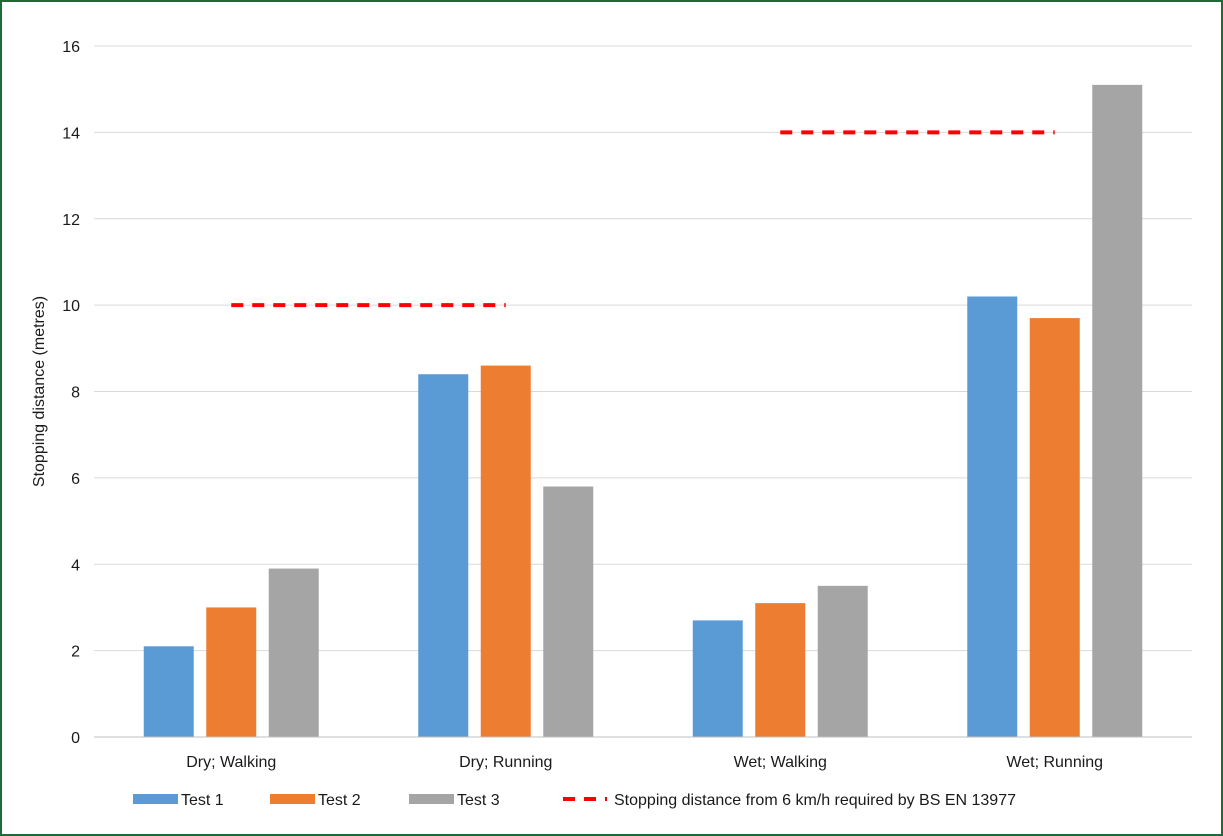 This screenshot has height=836, width=1223. Describe the element at coordinates (505, 762) in the screenshot. I see `x-category-label: Dry; Running` at that location.